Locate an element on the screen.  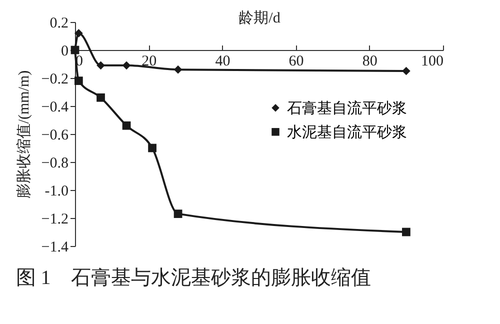
y-tick-label: −0.6 is located at coordinates (55, 136).